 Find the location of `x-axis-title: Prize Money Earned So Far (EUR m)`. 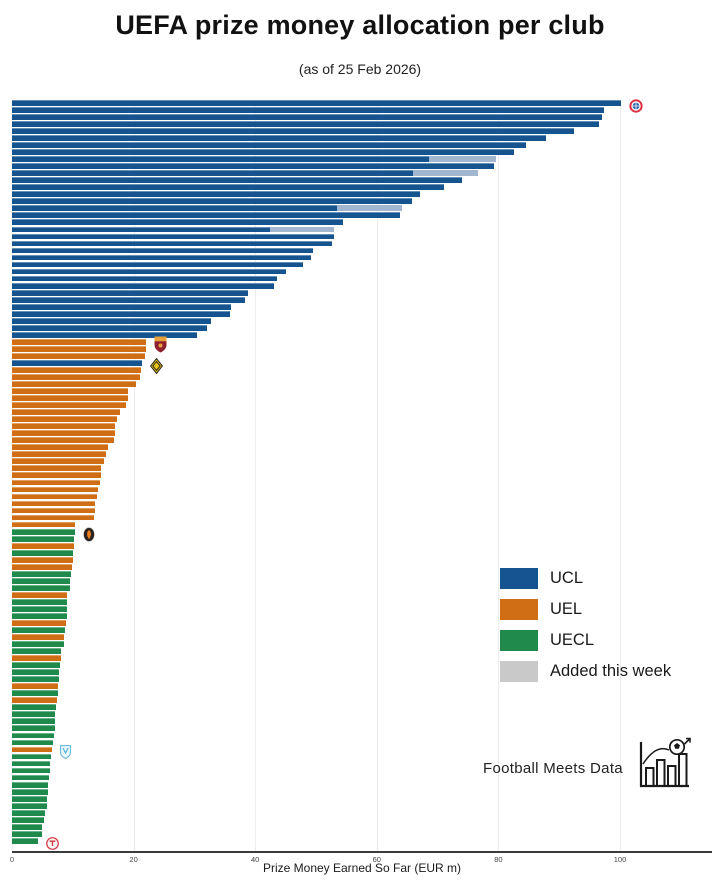

x-axis-title: Prize Money Earned So Far (EUR m) is located at coordinates (362, 868).